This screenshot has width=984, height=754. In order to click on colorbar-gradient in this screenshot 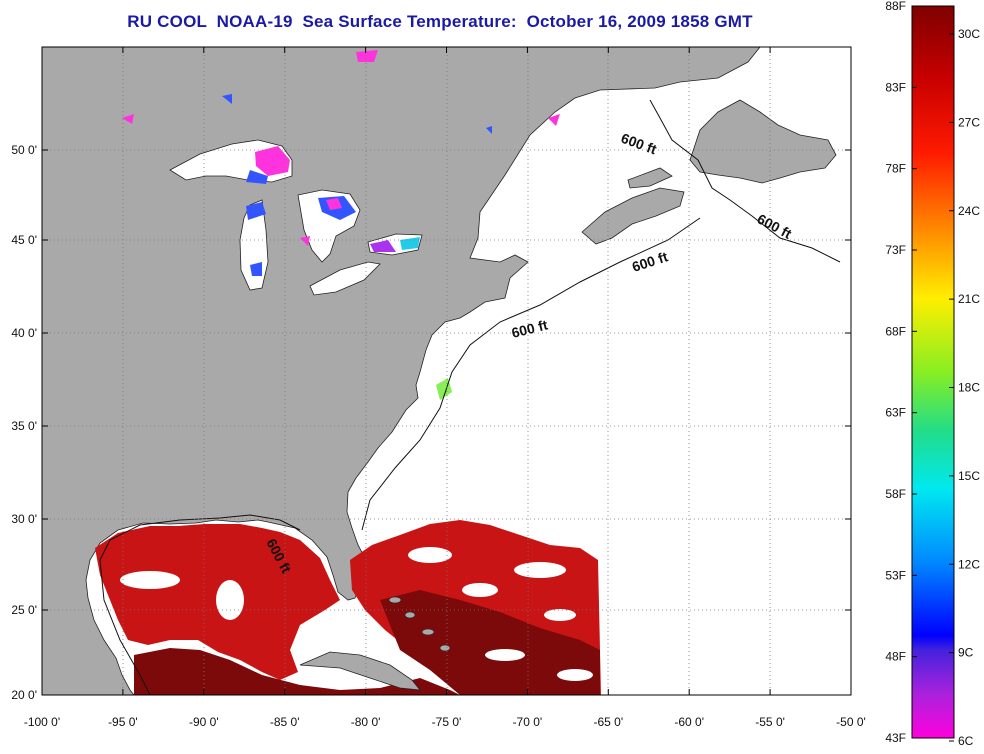, I will do `click(933, 372)`.